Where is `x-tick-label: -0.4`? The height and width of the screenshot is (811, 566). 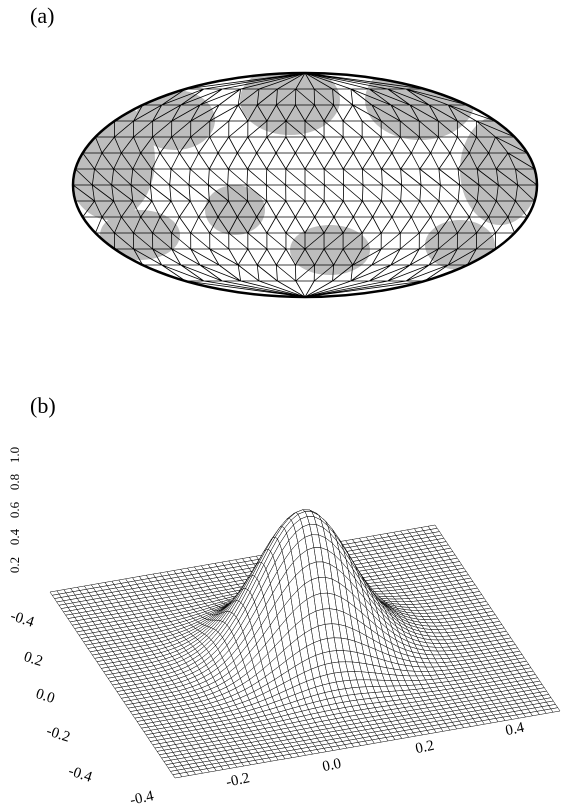
x-tick-label: -0.4 is located at coordinates (142, 798).